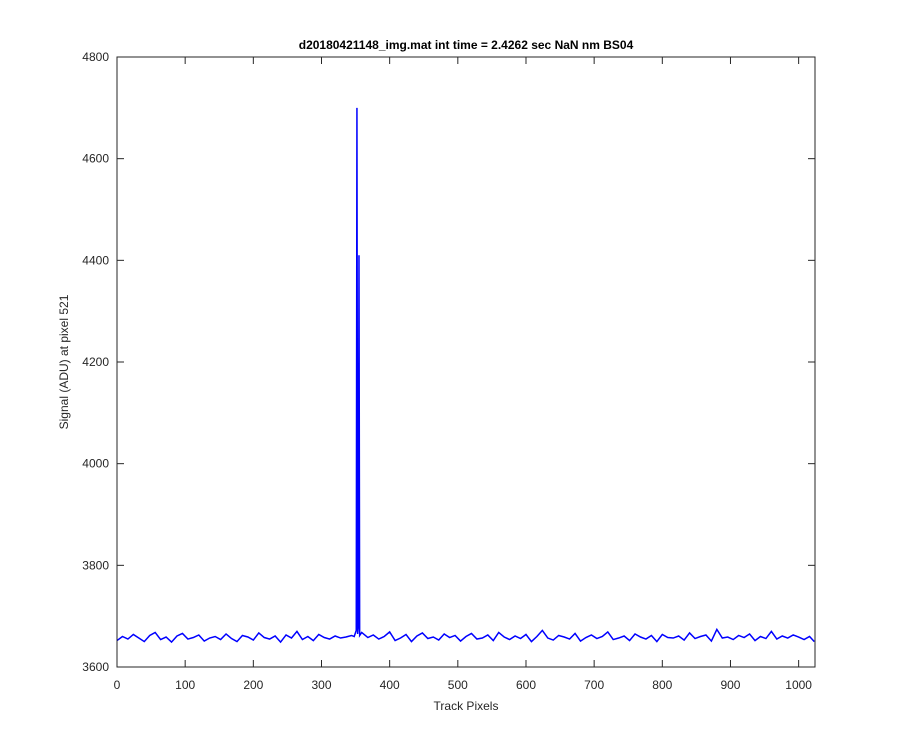 Image resolution: width=900 pixels, height=750 pixels. I want to click on x-tick-label: 300, so click(321, 685).